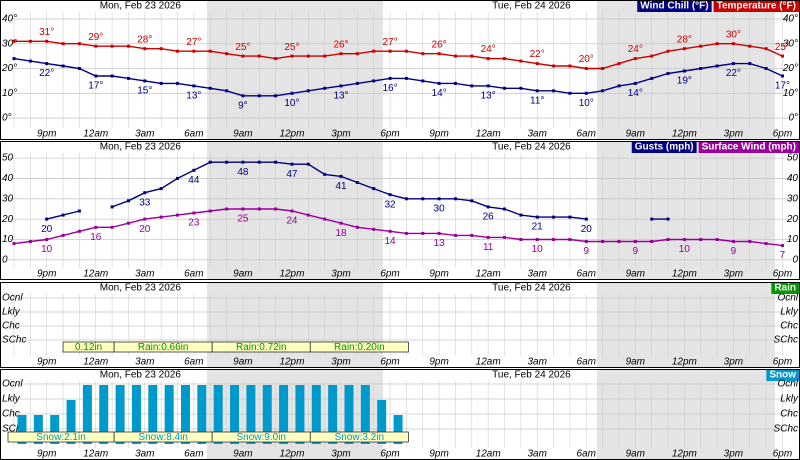 Image resolution: width=800 pixels, height=460 pixels. Describe the element at coordinates (586, 103) in the screenshot. I see `data-label: 10°` at that location.